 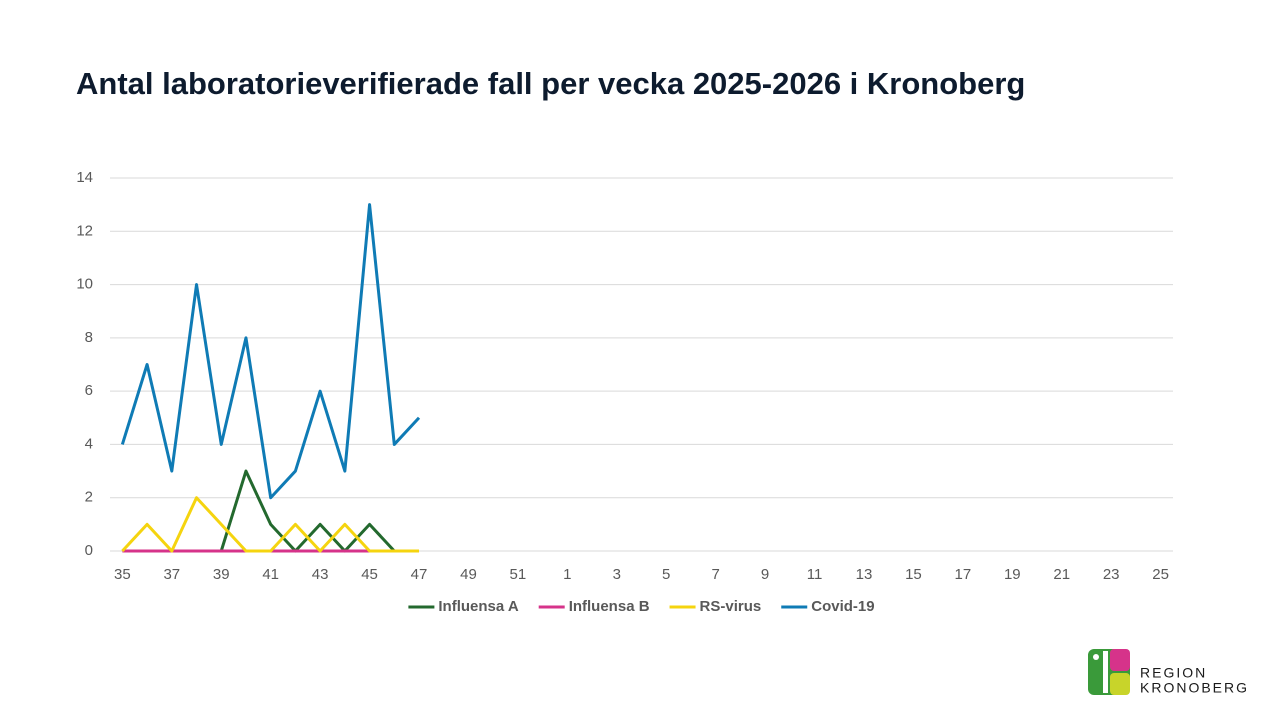 What do you see at coordinates (171, 574) in the screenshot?
I see `x-tick-label: 37` at bounding box center [171, 574].